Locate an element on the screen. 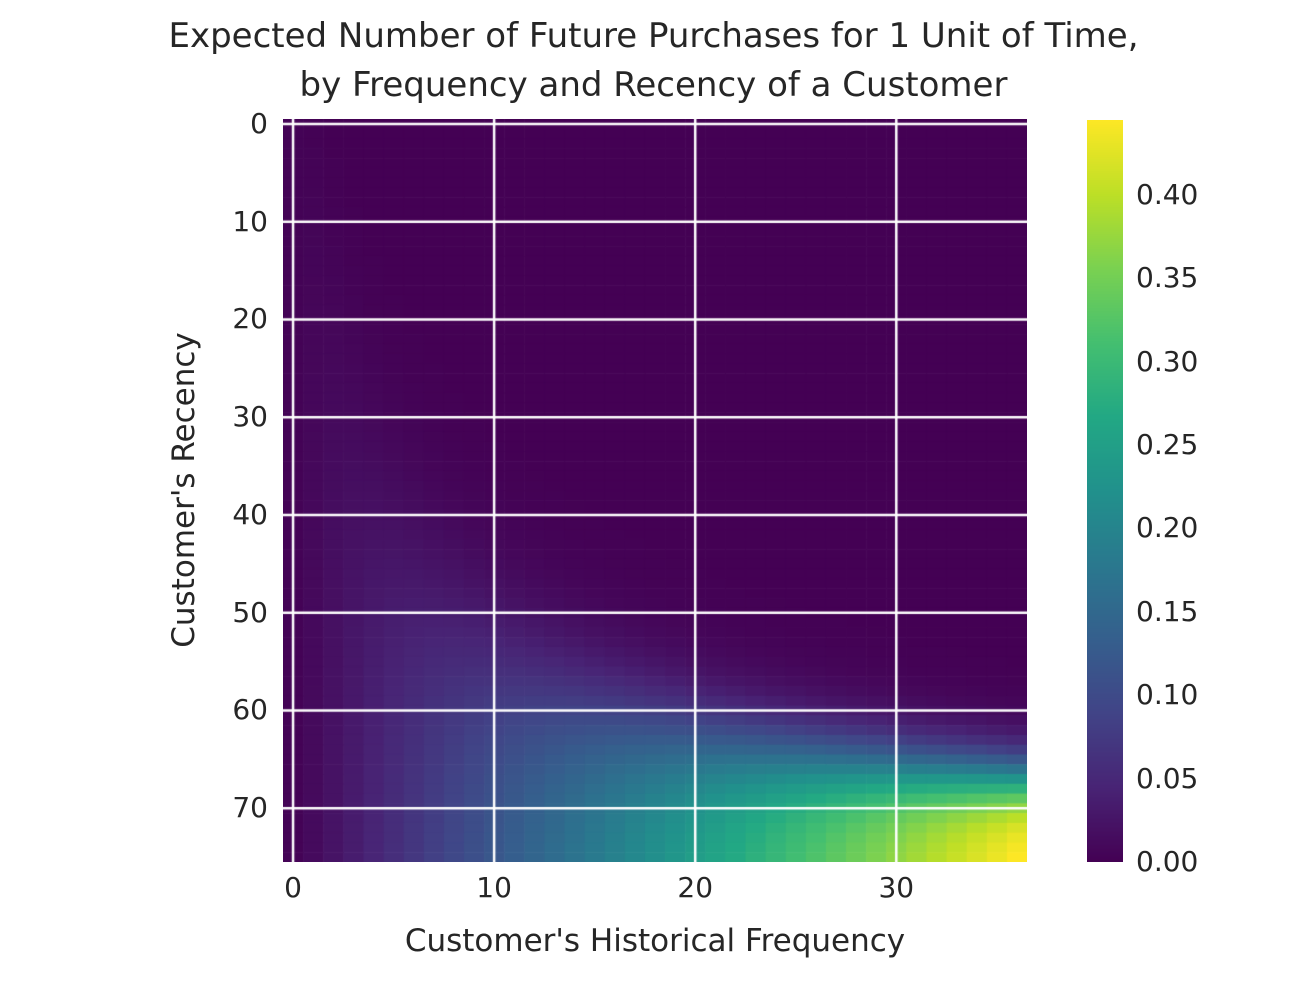 The image size is (1307, 983). x-tick-30: 30 is located at coordinates (896, 887).